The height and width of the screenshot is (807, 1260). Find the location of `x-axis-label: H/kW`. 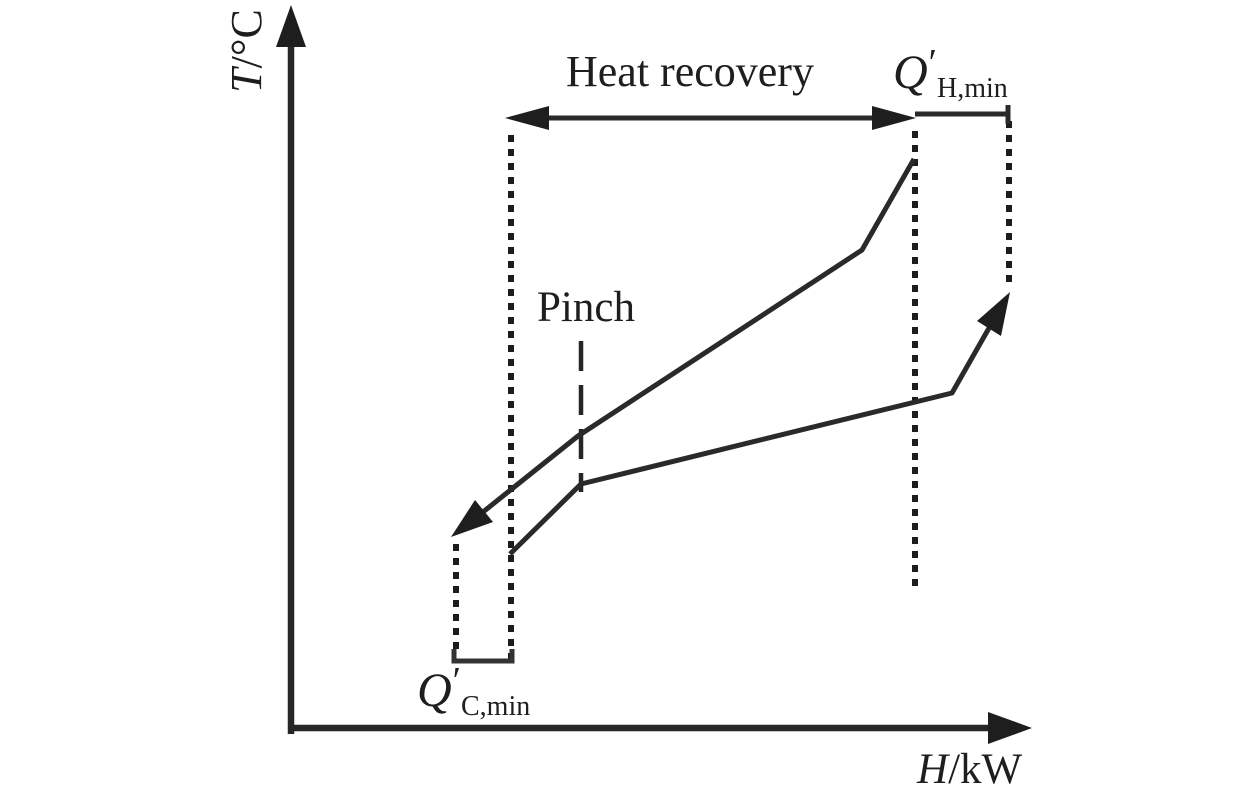

x-axis-label: H/kW is located at coordinates (969, 769).